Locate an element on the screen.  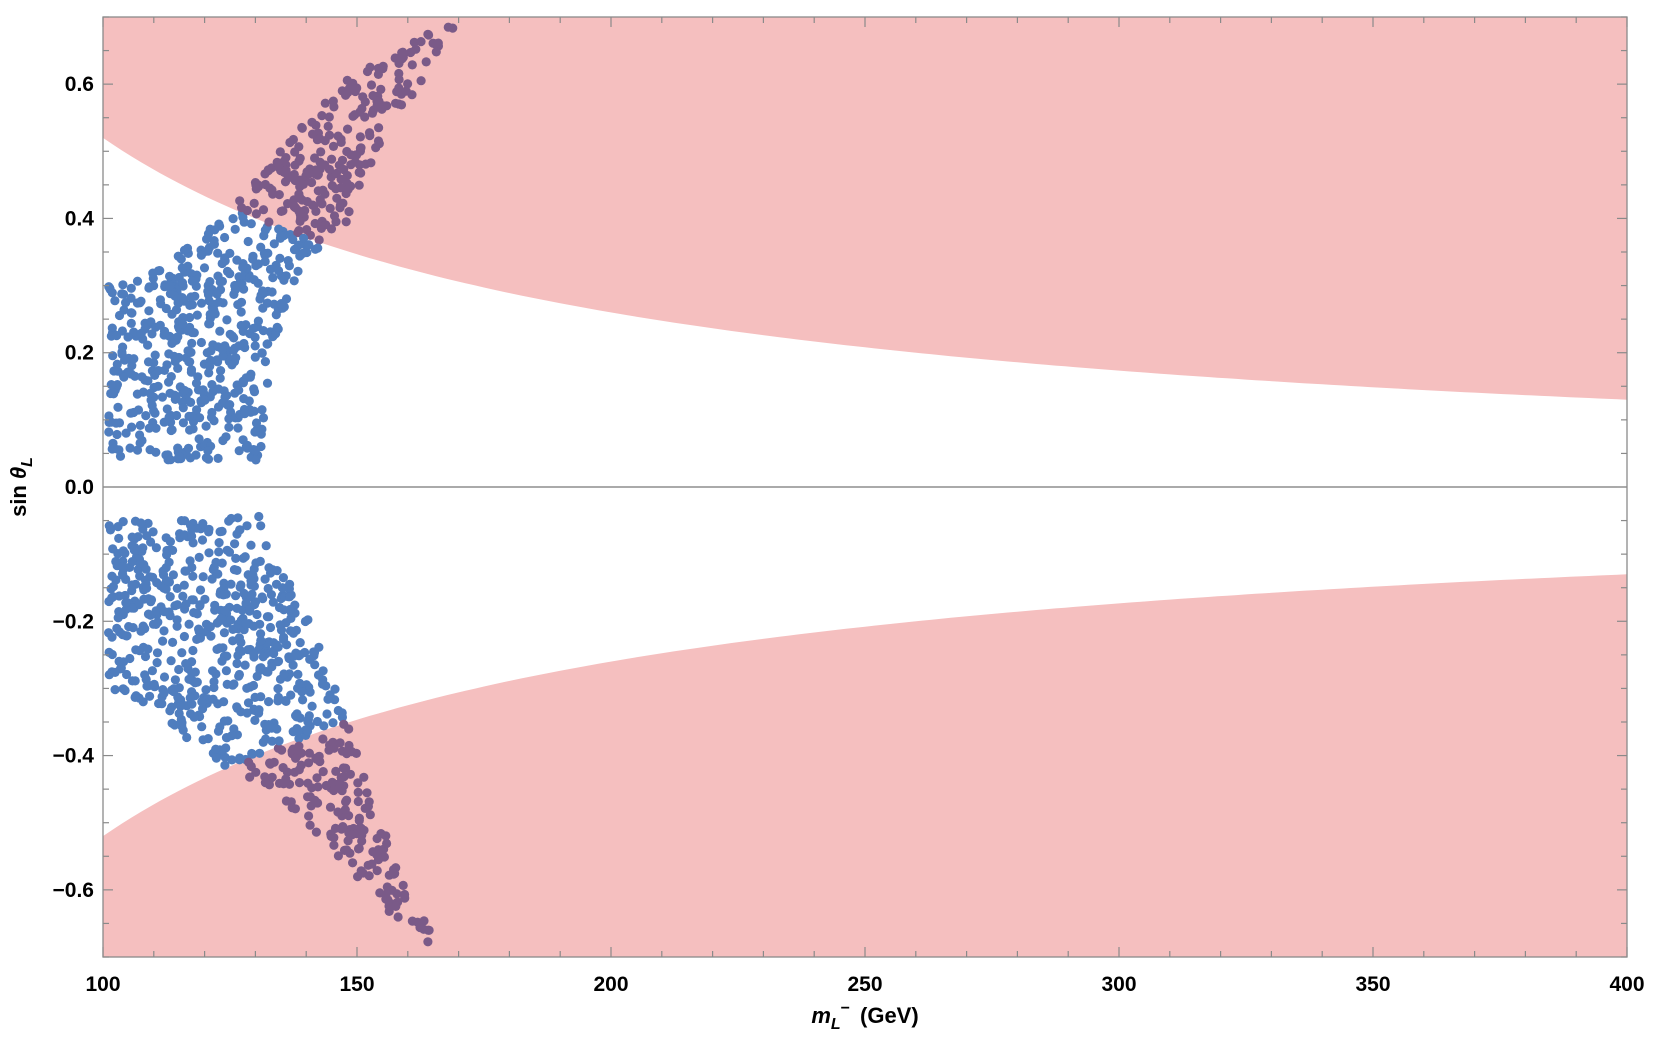
x-tick-label: 400 is located at coordinates (1626, 984).